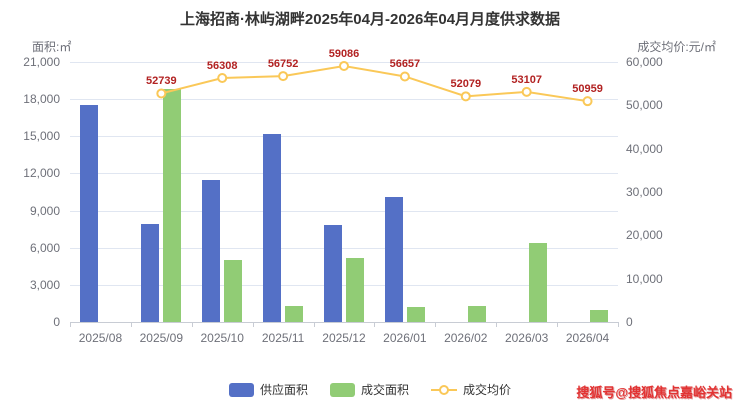 This screenshot has height=407, width=740. I want to click on chart-title: 上海招商·林屿湖畔2025年04月-2026年04月月度供求数据, so click(370, 19).